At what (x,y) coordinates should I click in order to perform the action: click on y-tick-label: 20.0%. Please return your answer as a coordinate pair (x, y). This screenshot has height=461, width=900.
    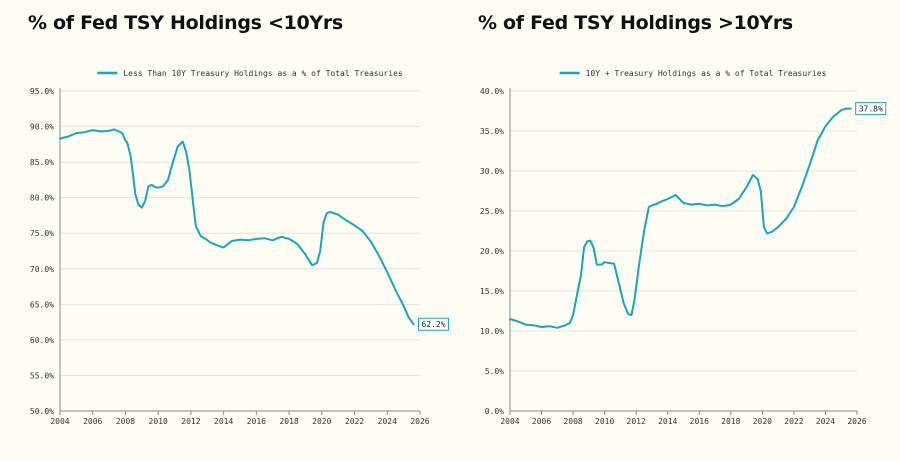
    Looking at the image, I should click on (492, 251).